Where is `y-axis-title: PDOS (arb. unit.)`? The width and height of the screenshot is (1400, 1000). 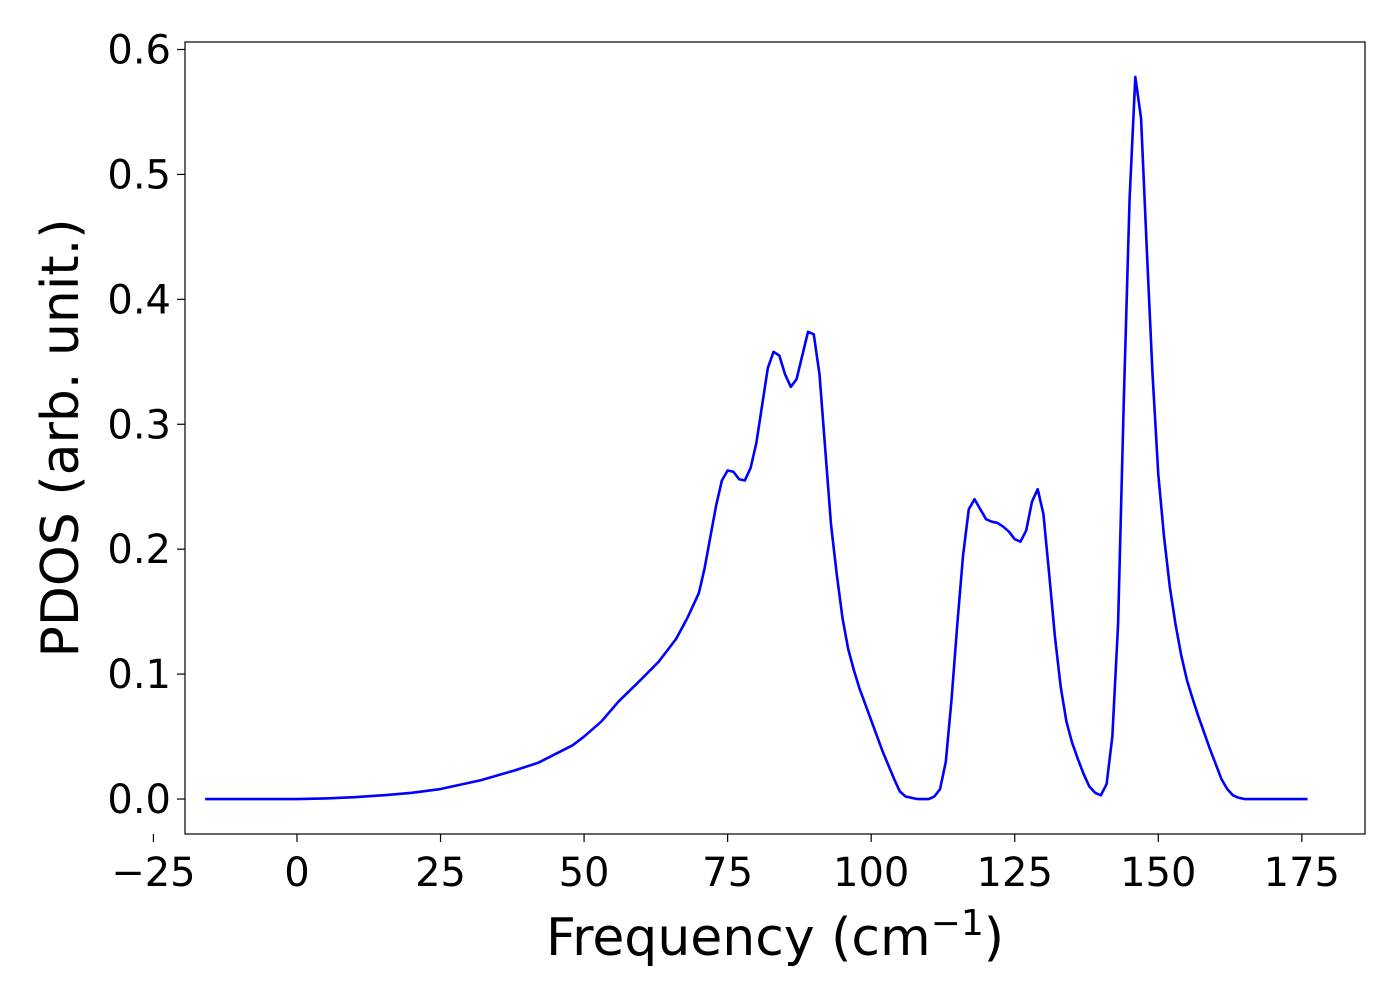
y-axis-title: PDOS (arb. unit.) is located at coordinates (61, 437).